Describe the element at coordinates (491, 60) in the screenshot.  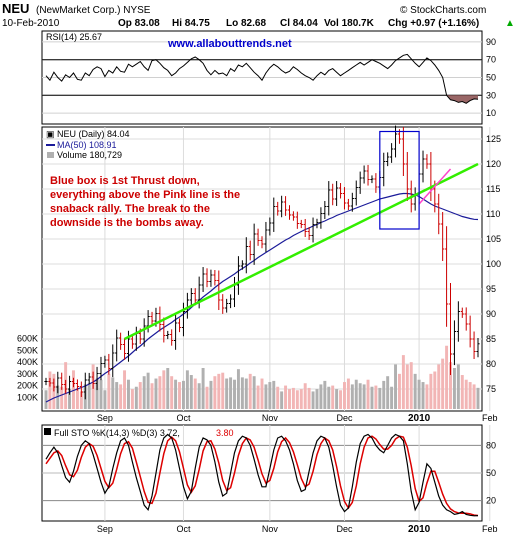
I see `rsi-tick-label: 70` at that location.